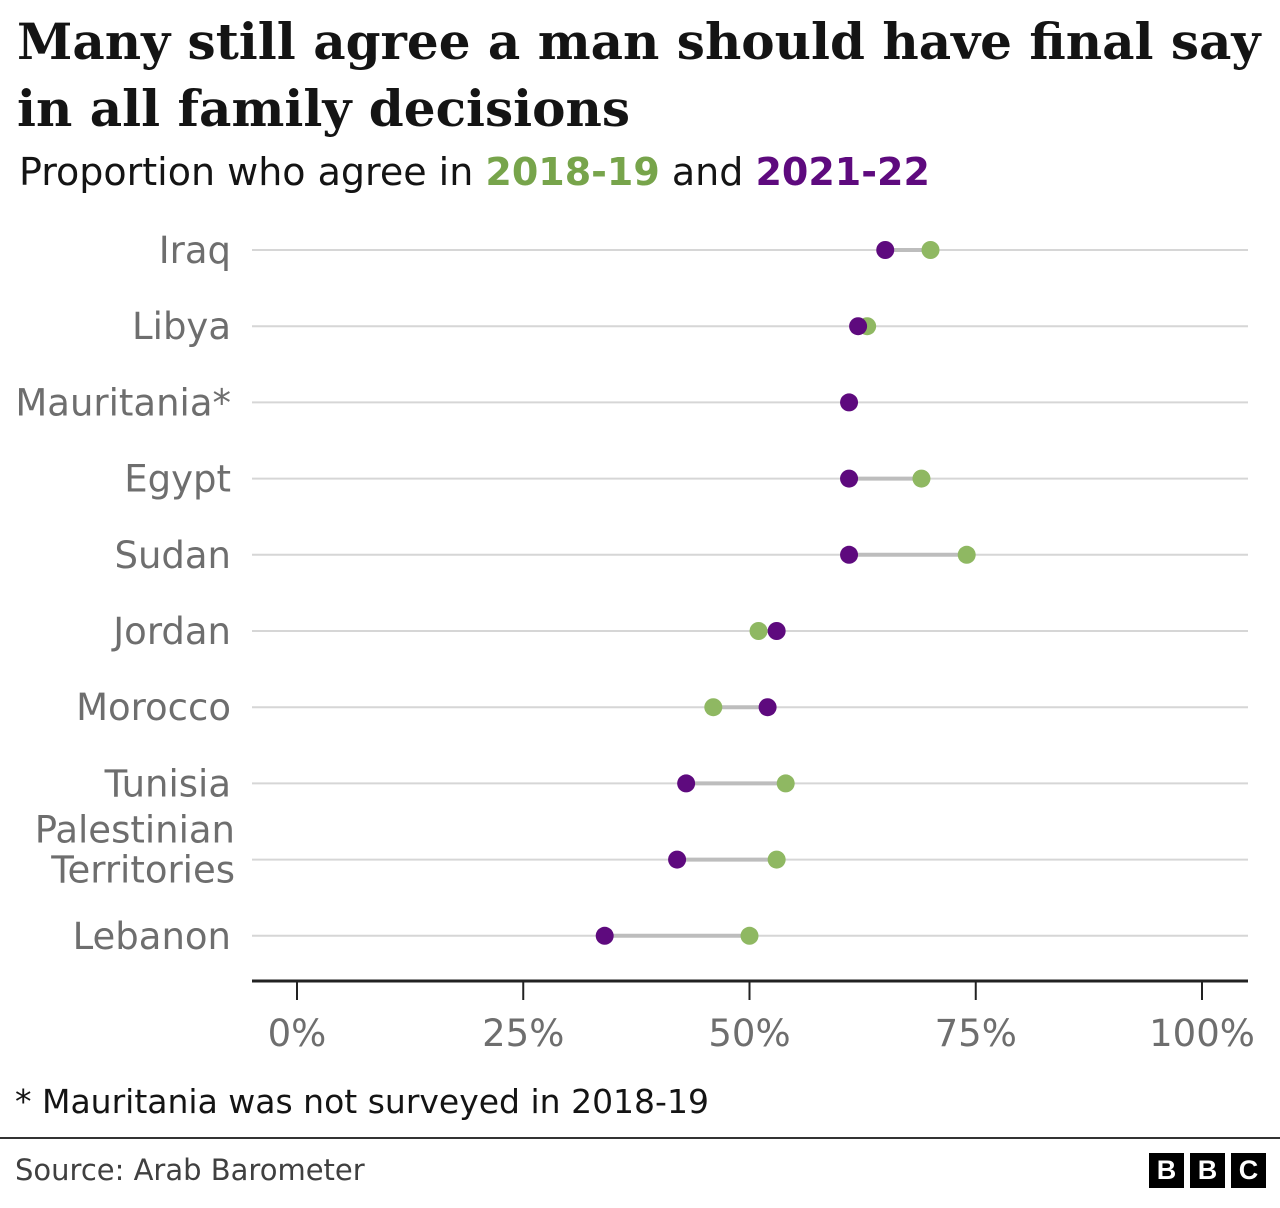  I want to click on country-label: Jordan, so click(171, 631).